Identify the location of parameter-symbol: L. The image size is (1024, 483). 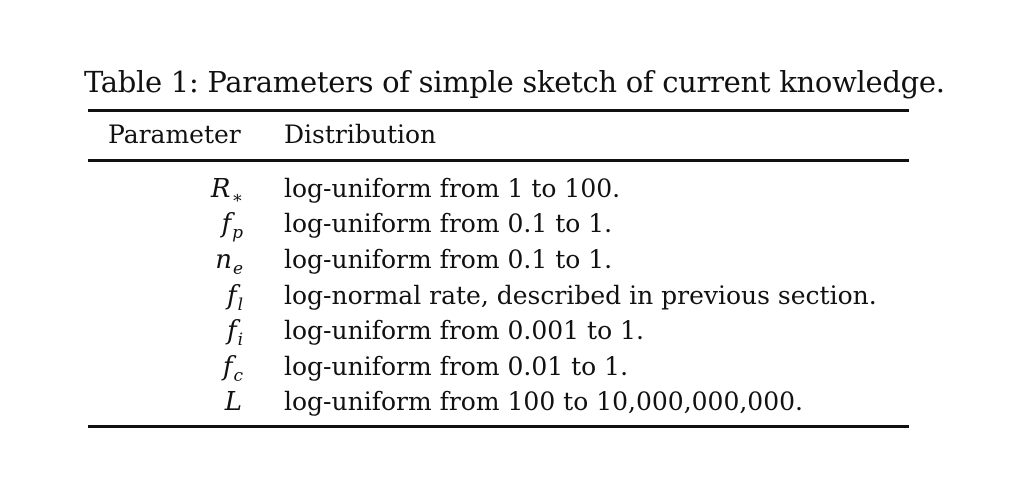
(233, 402).